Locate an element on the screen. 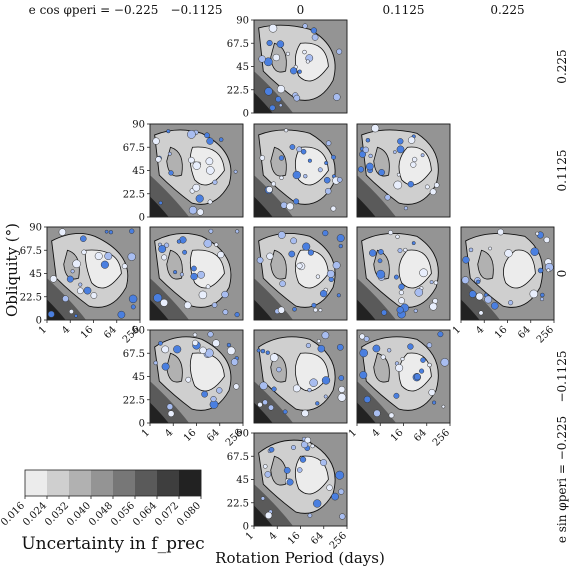  panel-frame is located at coordinates (403, 273).